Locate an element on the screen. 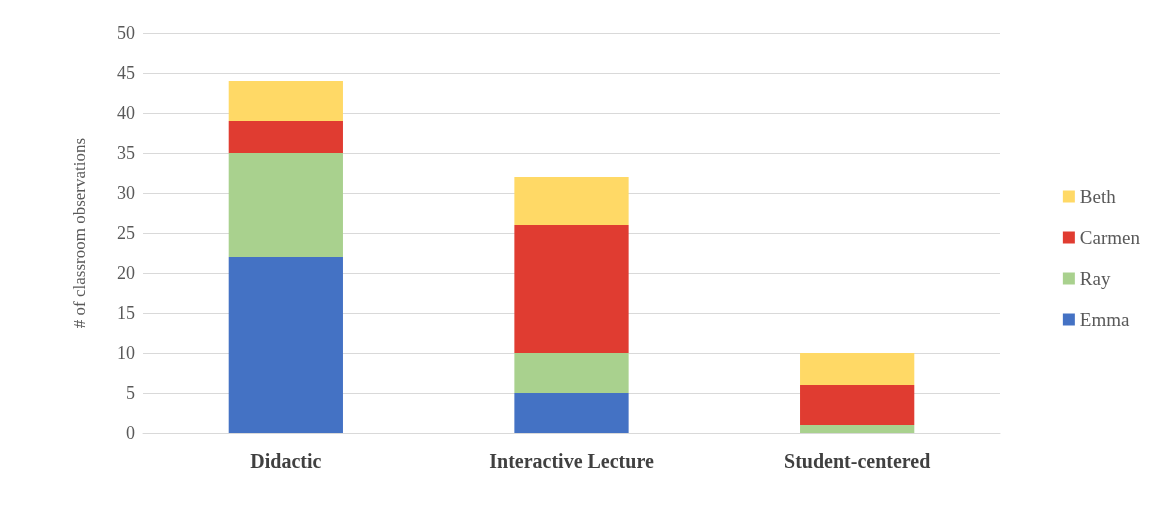 The width and height of the screenshot is (1165, 516). y-tick-label: 40 is located at coordinates (126, 113).